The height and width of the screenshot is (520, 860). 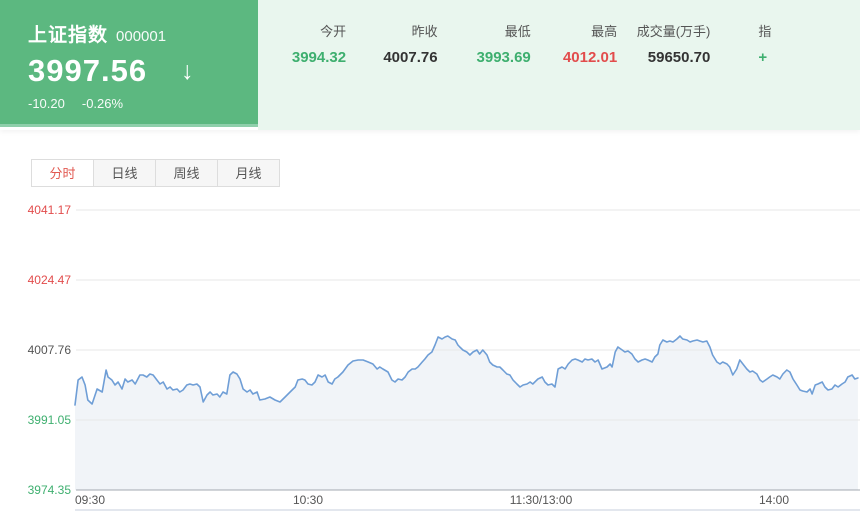 I want to click on stat-low: 最低 3993.69, so click(x=484, y=75).